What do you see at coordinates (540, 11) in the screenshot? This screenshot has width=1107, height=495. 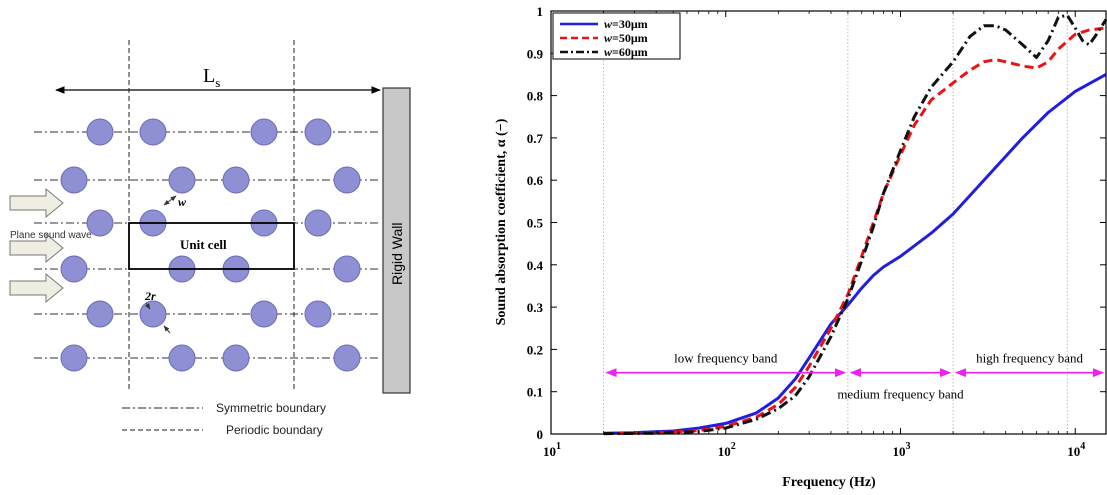 I see `y-tick-label: 1` at bounding box center [540, 11].